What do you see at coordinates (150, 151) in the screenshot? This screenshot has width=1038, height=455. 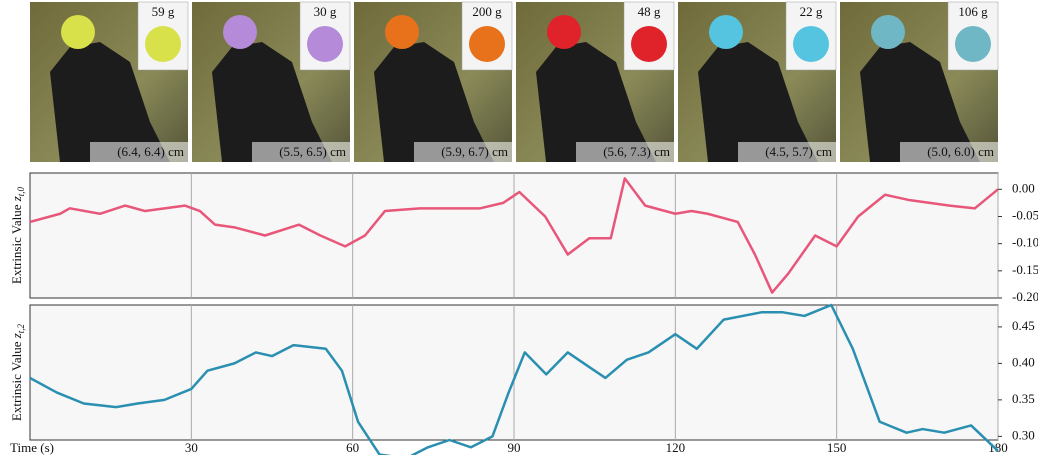 I see `size-label: (6.4, 6.4) cm` at bounding box center [150, 151].